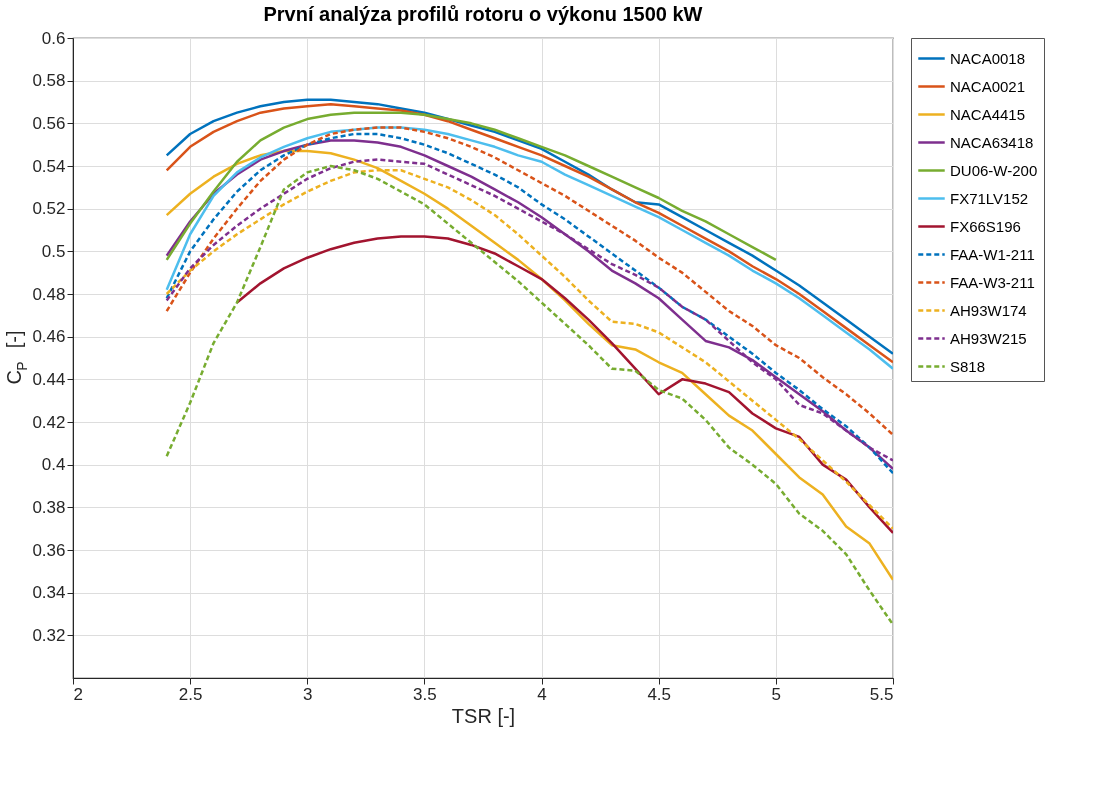  Describe the element at coordinates (49, 635) in the screenshot. I see `y-tick-label: 0.32` at that location.